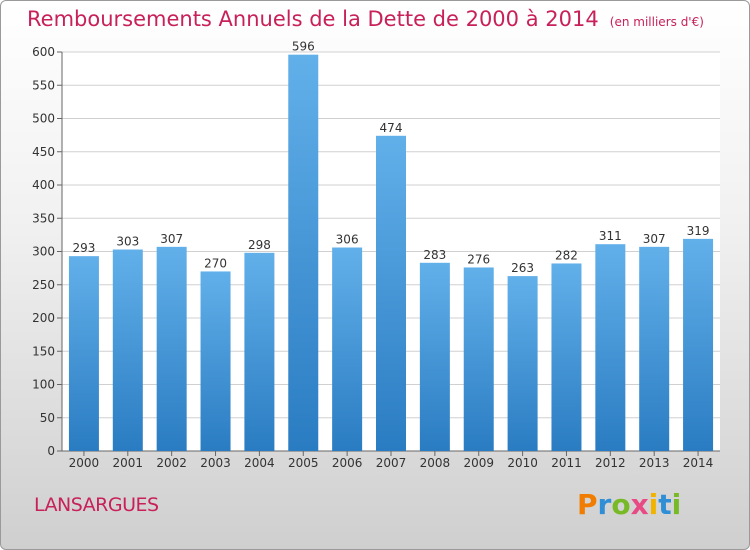  I want to click on bar-value-label: 263, so click(522, 268).